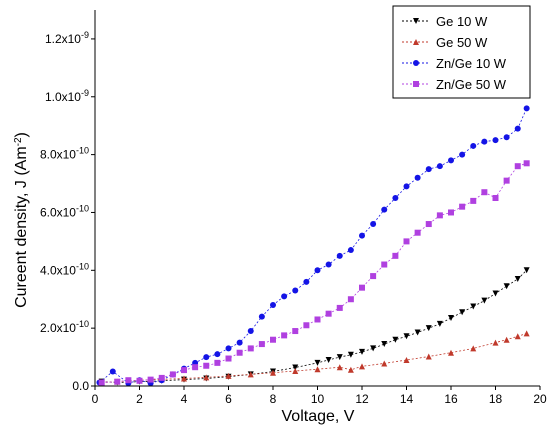 The width and height of the screenshot is (550, 438). I want to click on legend-label: Ge 10 W, so click(462, 21).